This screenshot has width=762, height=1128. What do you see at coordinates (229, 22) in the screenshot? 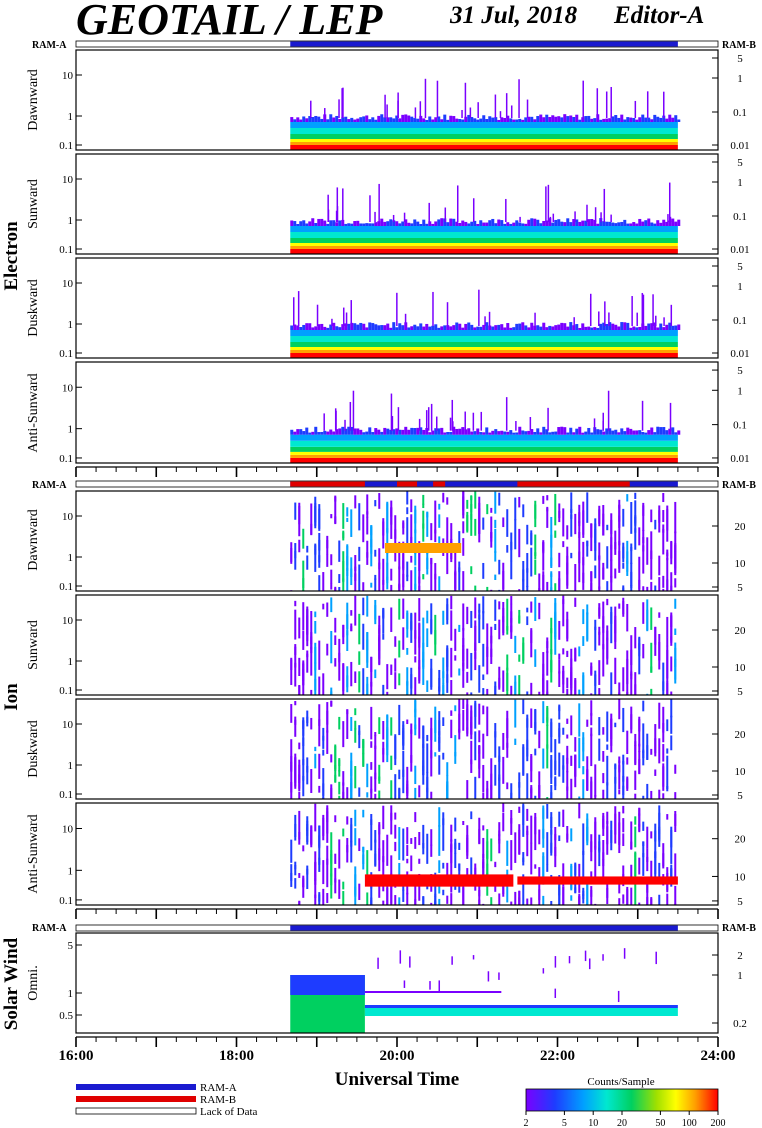
I see `plot-title: GEOTAIL / LEP` at bounding box center [229, 22].